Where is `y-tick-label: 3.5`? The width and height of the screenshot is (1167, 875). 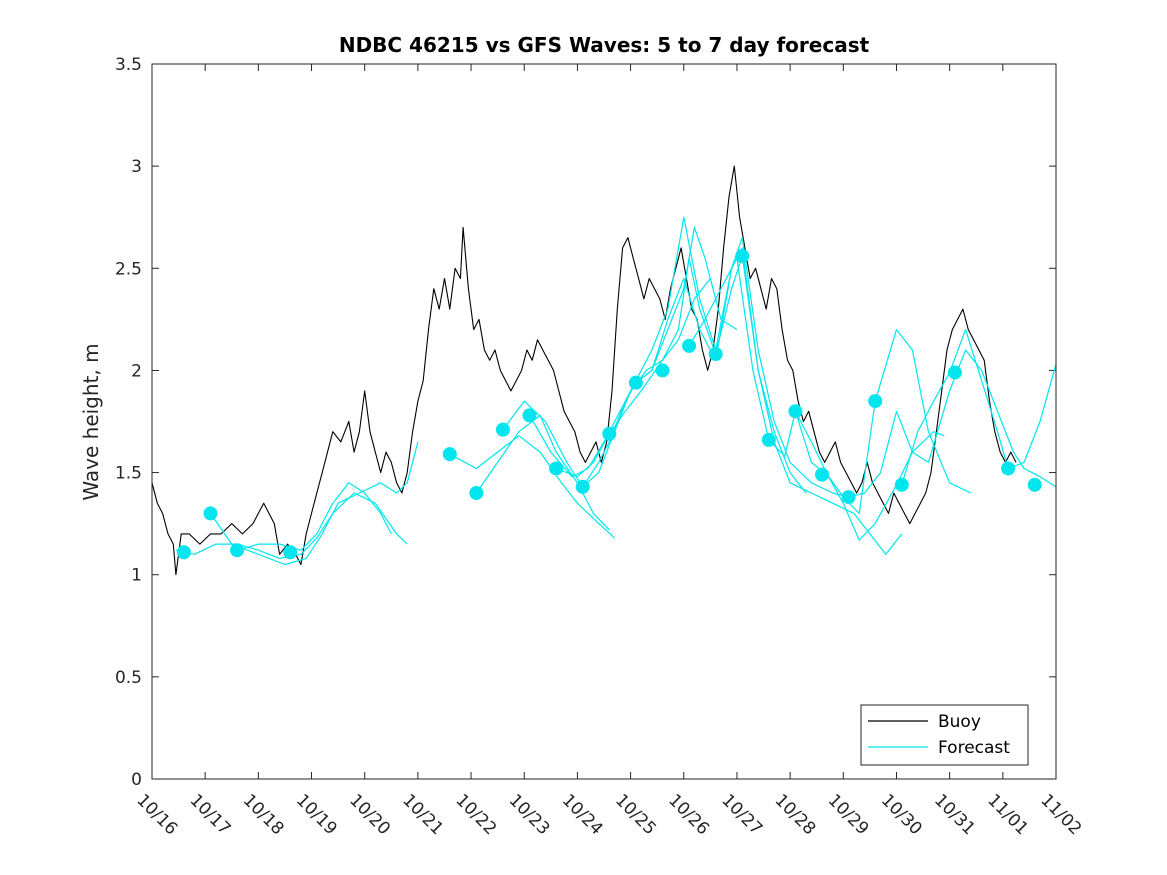 y-tick-label: 3.5 is located at coordinates (128, 65).